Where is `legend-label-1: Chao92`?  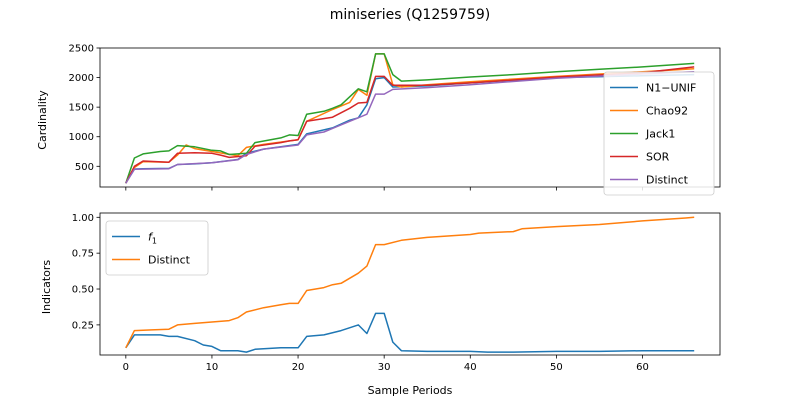
legend-label-1: Chao92 is located at coordinates (667, 111).